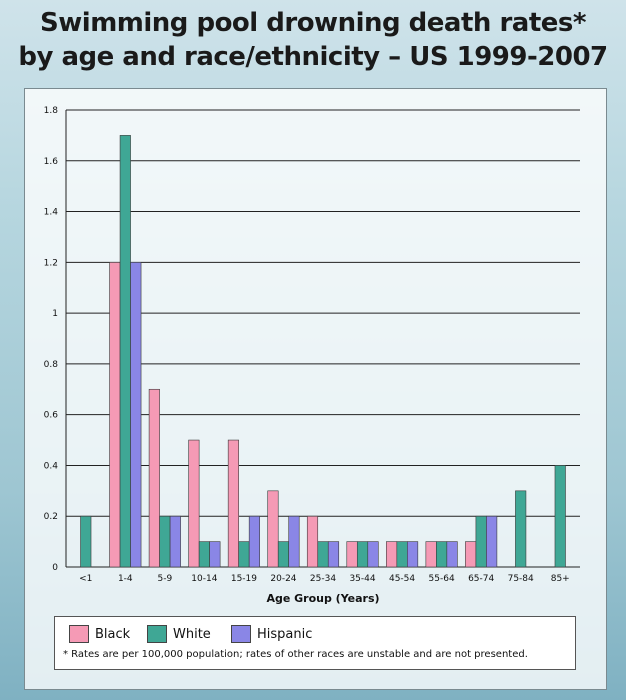 The height and width of the screenshot is (700, 626). What do you see at coordinates (51, 416) in the screenshot?
I see `y-tick-label: 0.6` at bounding box center [51, 416].